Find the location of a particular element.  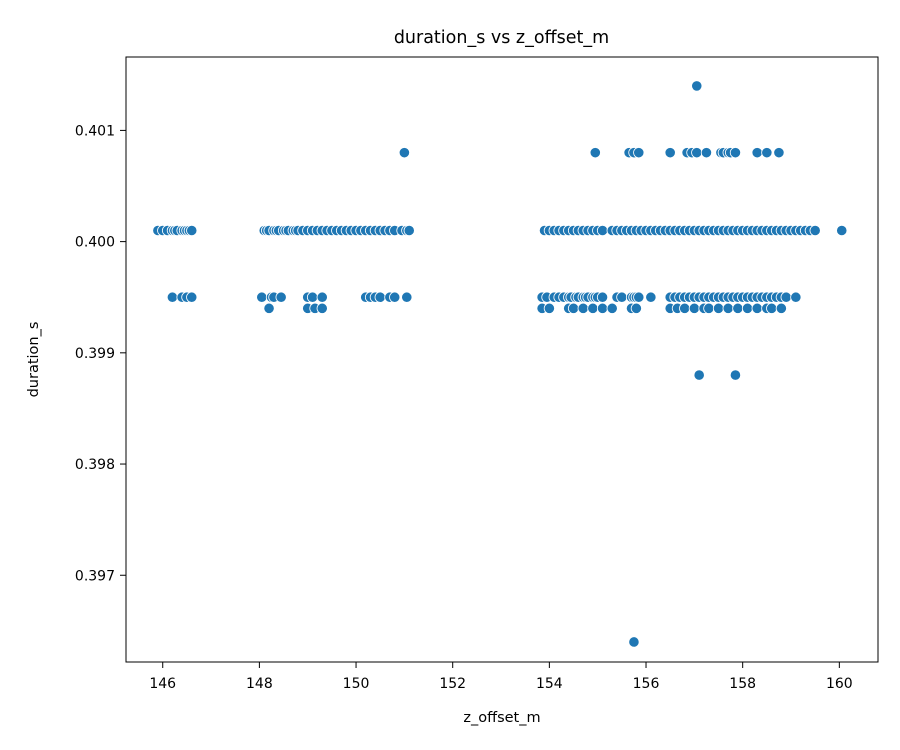

x-axis-label: z_offset_m is located at coordinates (501, 718).